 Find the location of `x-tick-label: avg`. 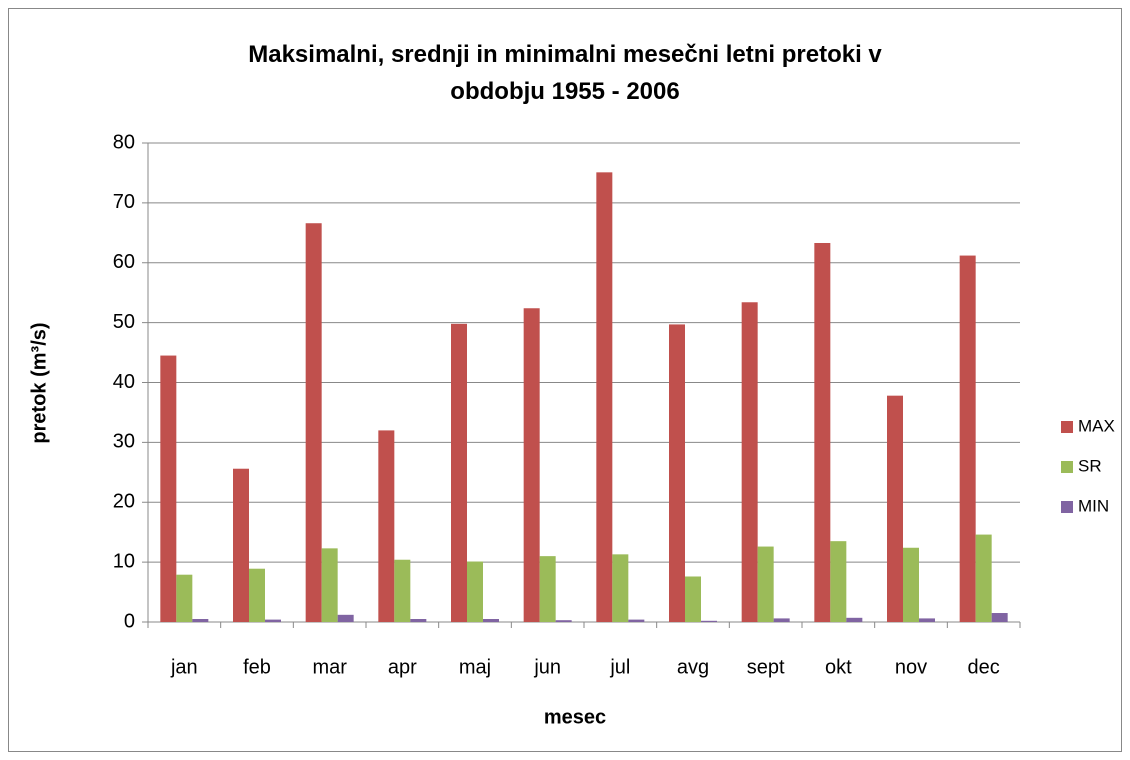

x-tick-label: avg is located at coordinates (693, 667).